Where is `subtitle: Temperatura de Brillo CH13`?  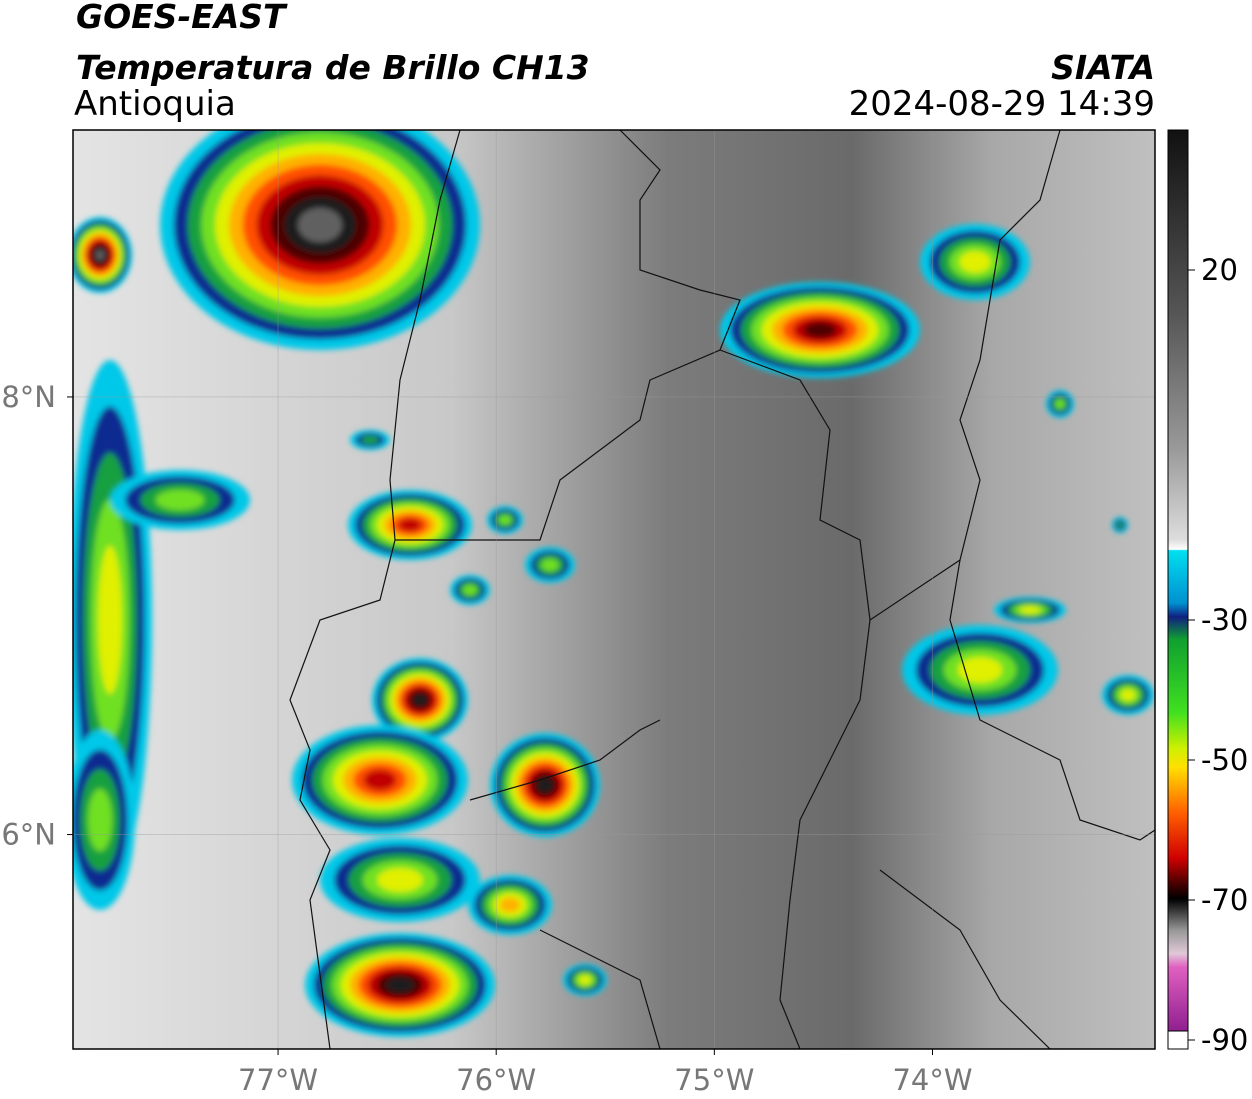 subtitle: Temperatura de Brillo CH13 is located at coordinates (333, 67).